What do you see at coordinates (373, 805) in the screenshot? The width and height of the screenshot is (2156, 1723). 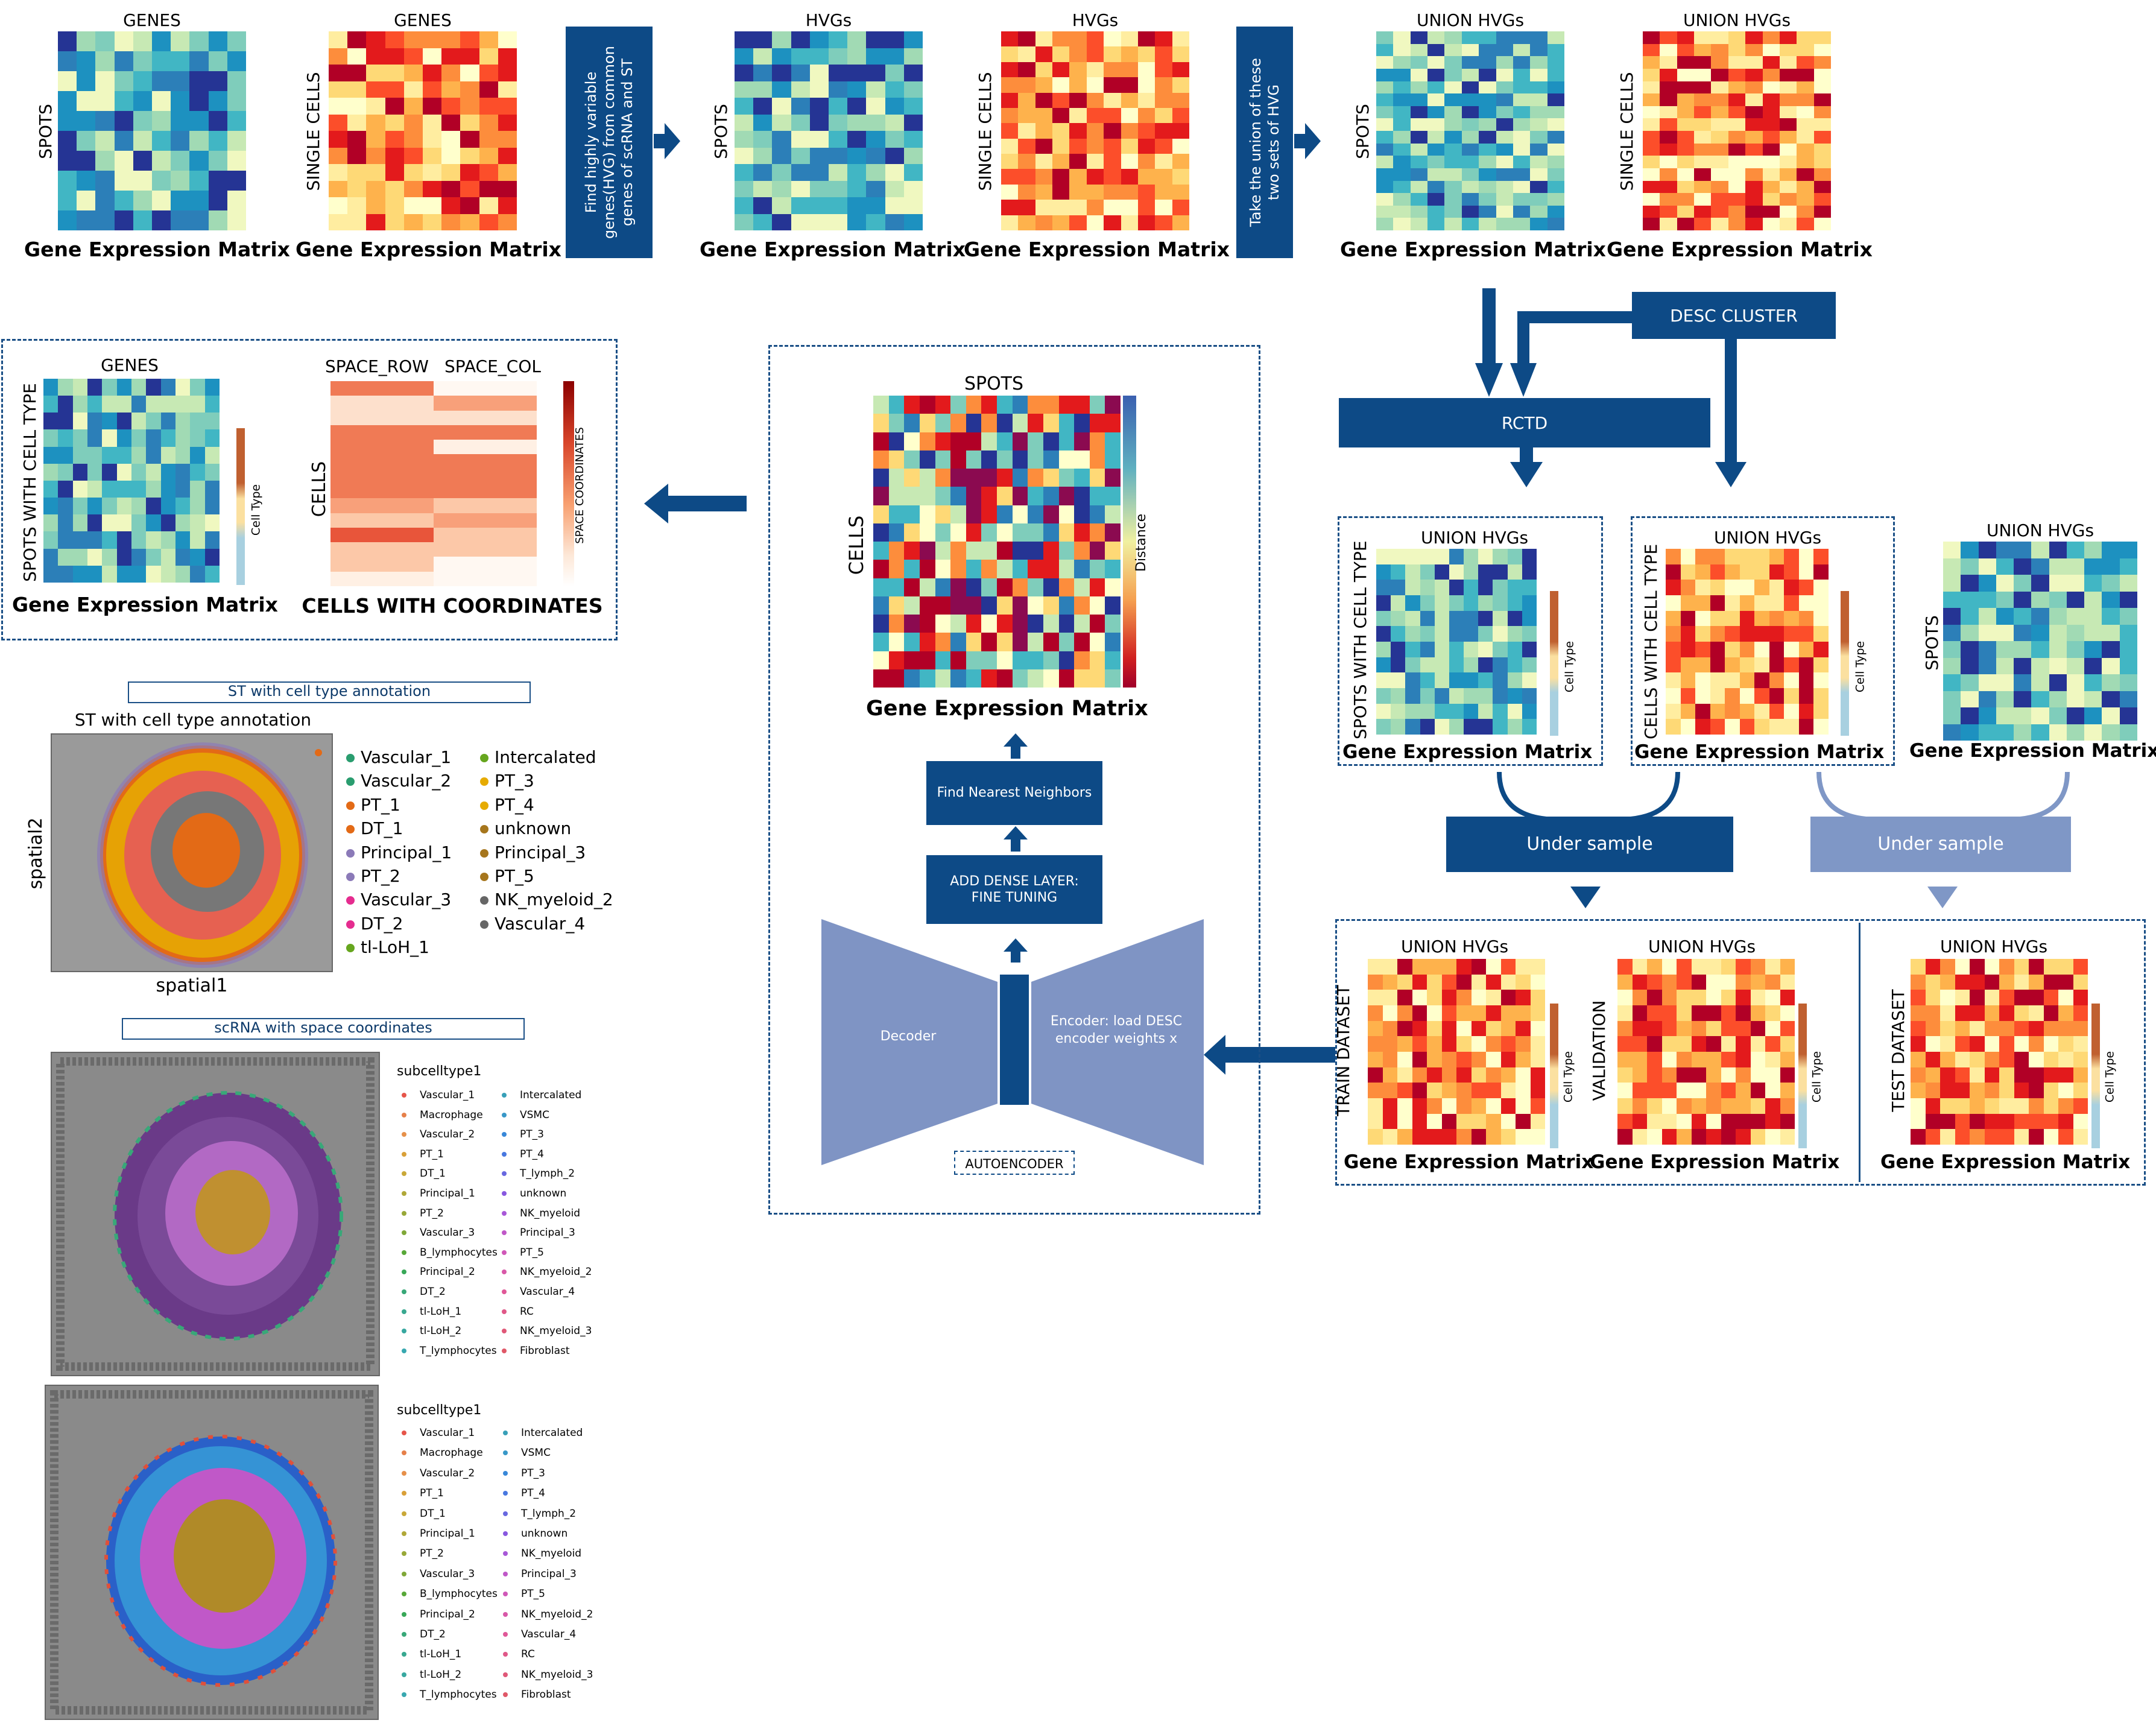 I see `legend-item: PT_1` at bounding box center [373, 805].